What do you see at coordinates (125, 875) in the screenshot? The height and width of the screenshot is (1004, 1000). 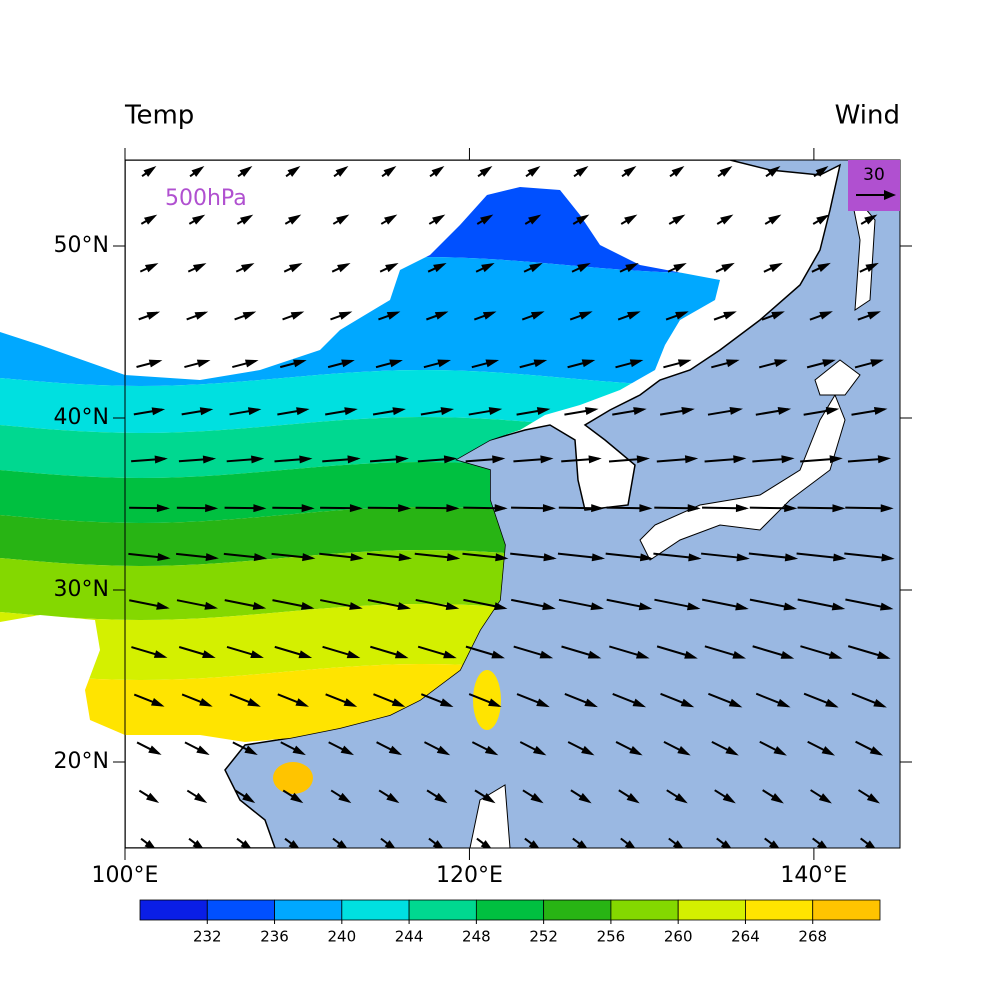 I see `x-tick-label: 100°E` at bounding box center [125, 875].